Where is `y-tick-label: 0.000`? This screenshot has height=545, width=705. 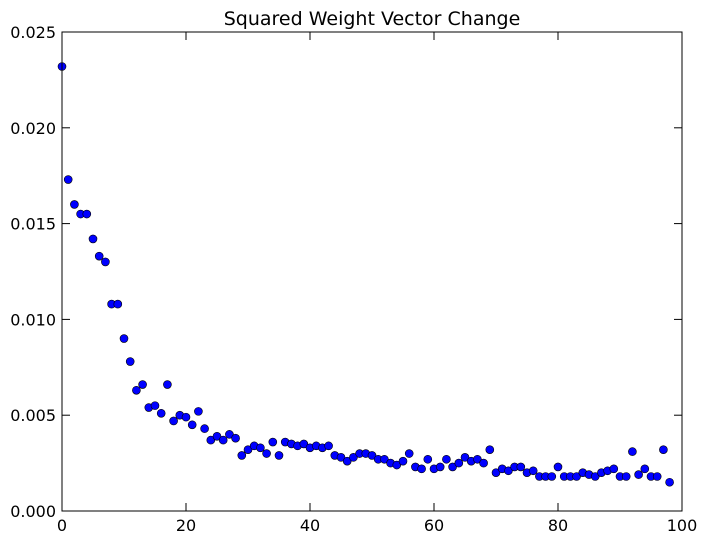 y-tick-label: 0.000 is located at coordinates (33, 511).